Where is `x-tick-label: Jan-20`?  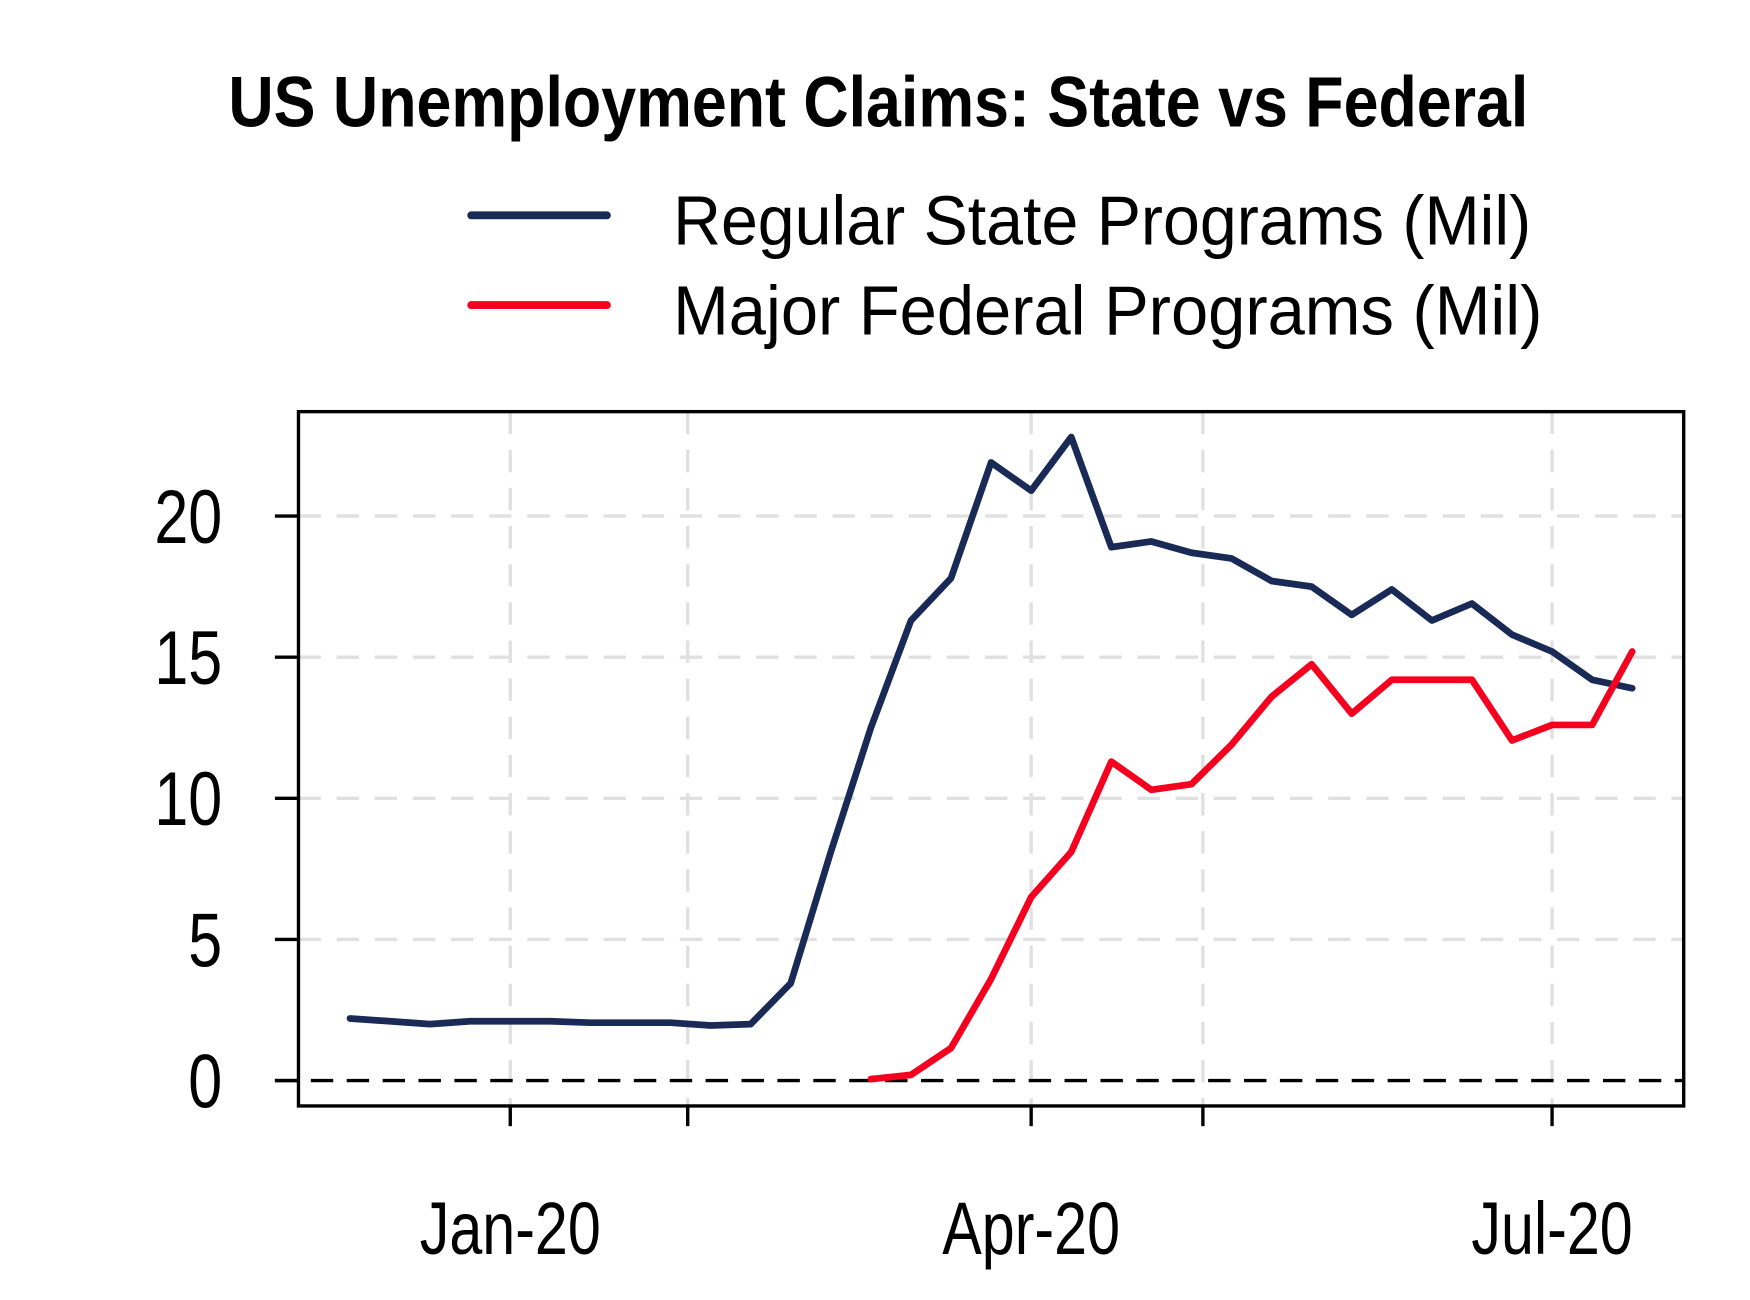 x-tick-label: Jan-20 is located at coordinates (510, 1229).